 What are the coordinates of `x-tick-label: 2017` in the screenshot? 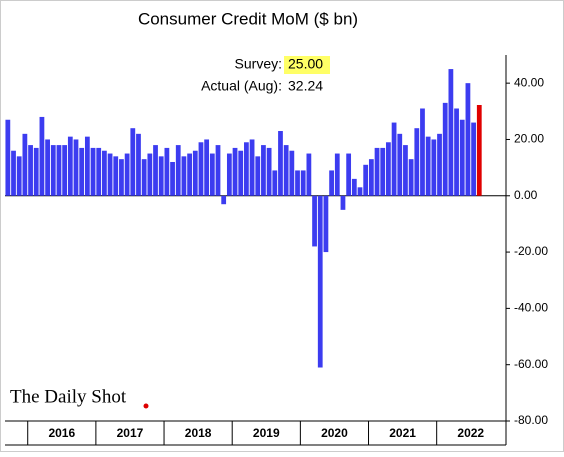 It's located at (130, 433).